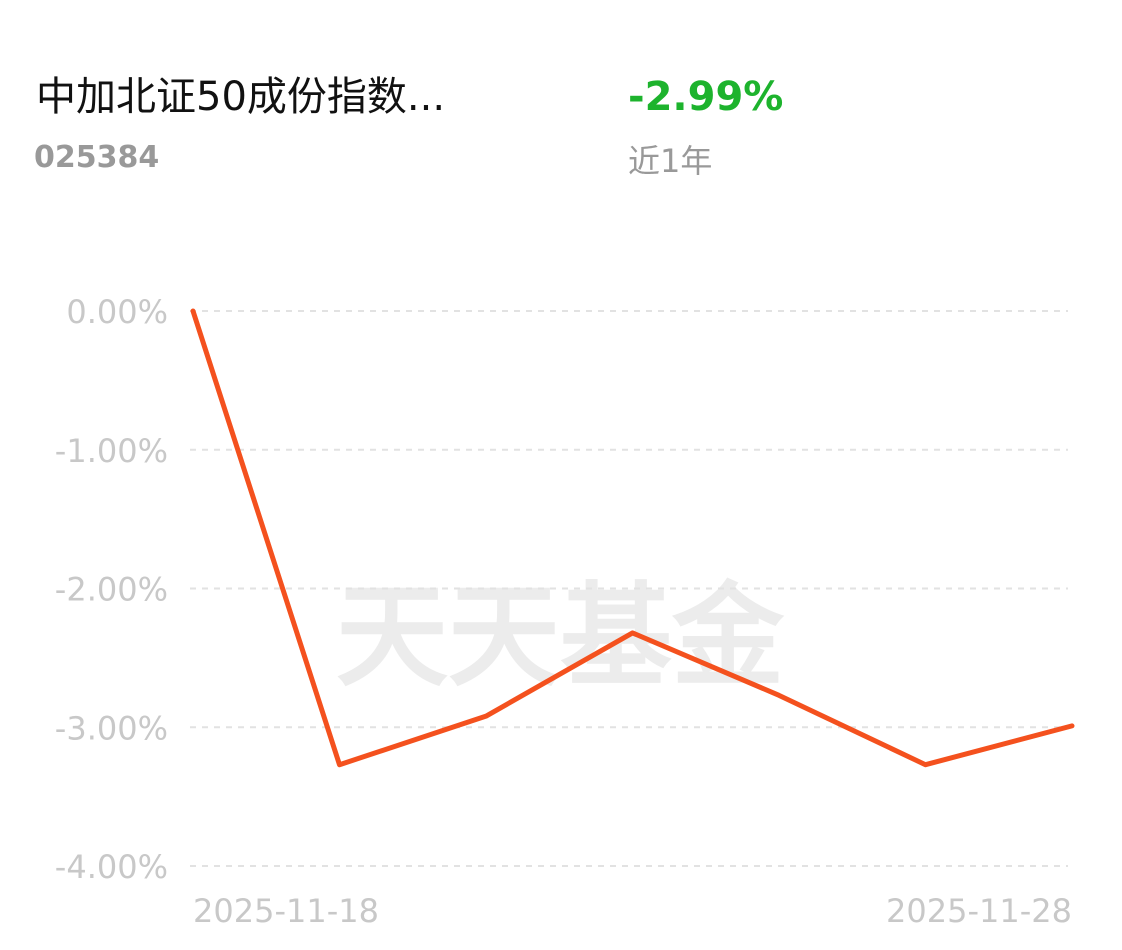 This screenshot has height=950, width=1122. What do you see at coordinates (979, 911) in the screenshot?
I see `x-tick-label: 2025-11-28` at bounding box center [979, 911].